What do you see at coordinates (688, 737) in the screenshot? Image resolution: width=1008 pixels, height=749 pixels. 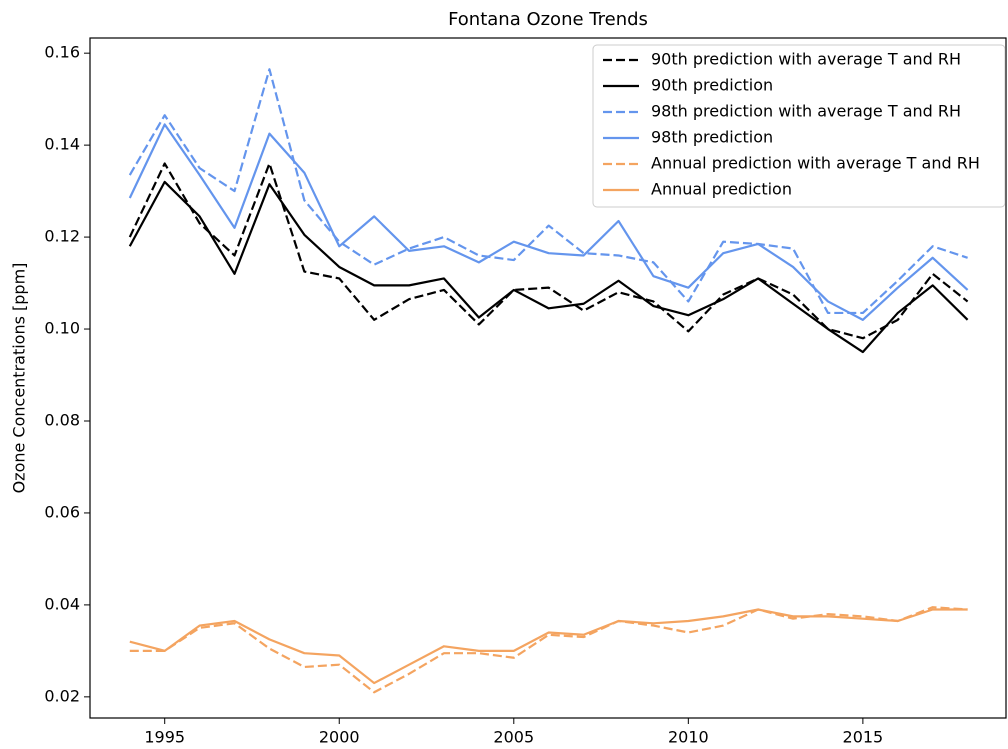 I see `x-tick-label: 2010` at bounding box center [688, 737].